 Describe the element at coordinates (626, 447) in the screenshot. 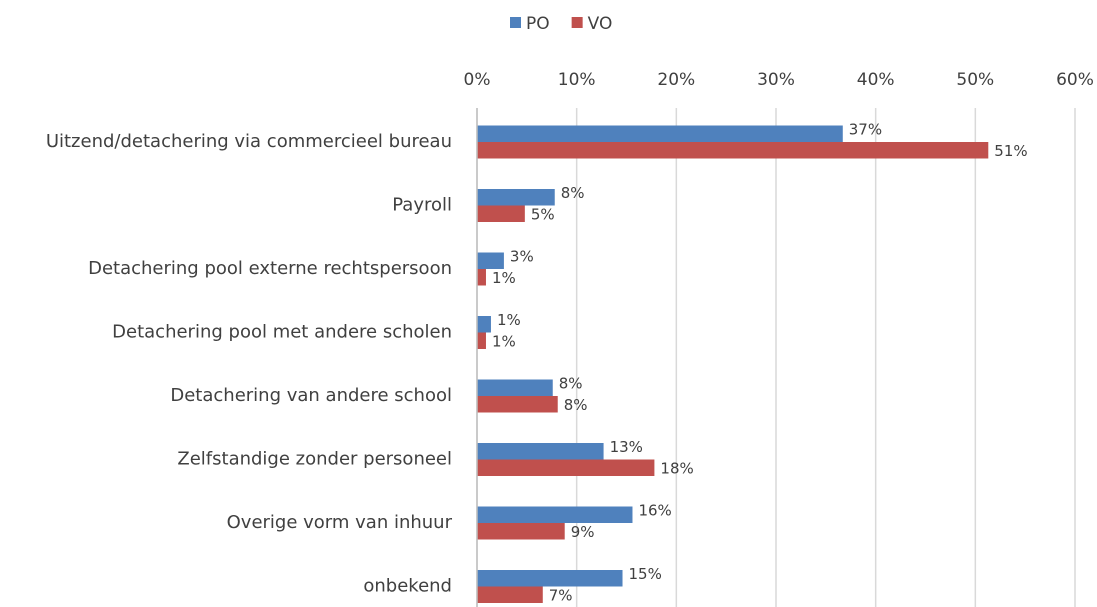

I see `data-label: 13%` at that location.